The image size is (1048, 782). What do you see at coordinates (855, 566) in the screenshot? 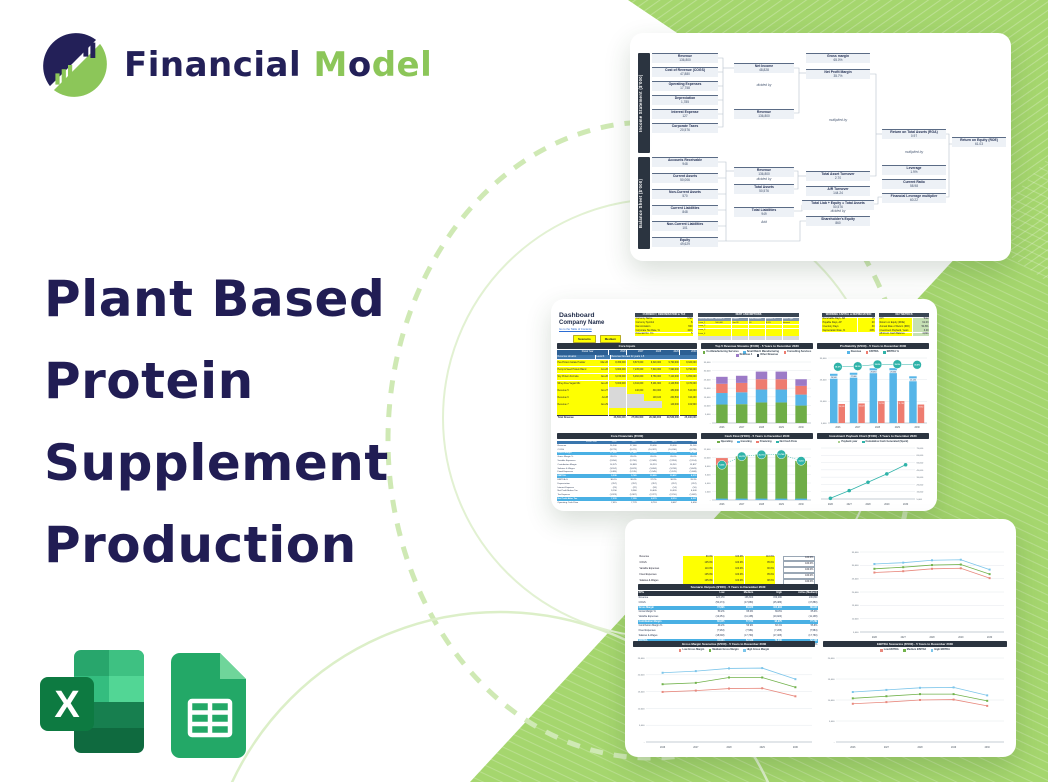
I see `svg-text: 30,000` at bounding box center [855, 566].